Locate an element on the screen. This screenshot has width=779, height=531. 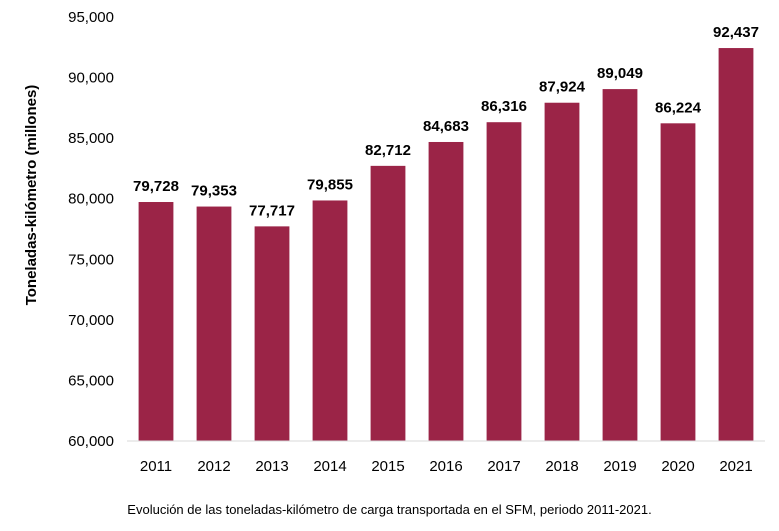
data-label-2018: 87,924 is located at coordinates (562, 87).